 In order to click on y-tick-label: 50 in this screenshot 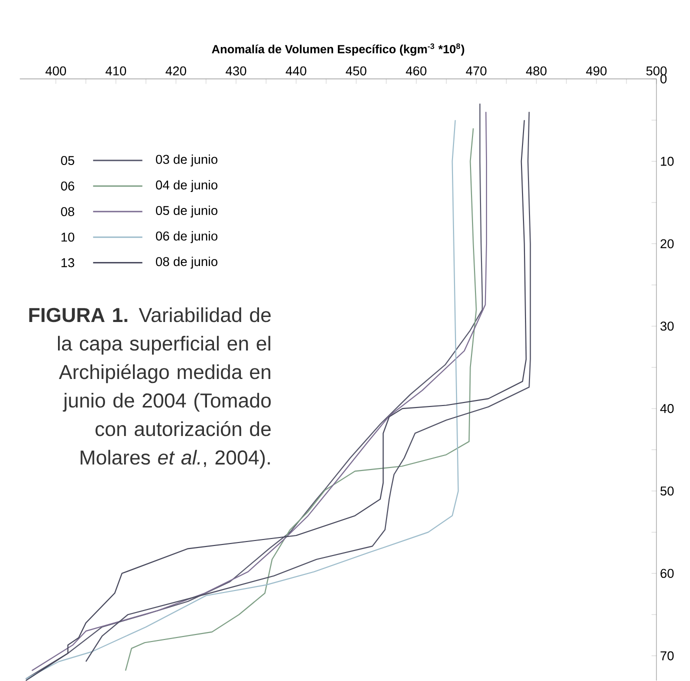, I will do `click(667, 491)`.